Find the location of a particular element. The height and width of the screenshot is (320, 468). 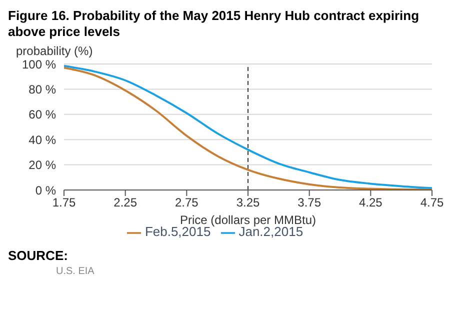

chart-title: Figure 16. Probability of the May 2015 Henry Hub contract expiring above price levels is located at coordinates (214, 24).